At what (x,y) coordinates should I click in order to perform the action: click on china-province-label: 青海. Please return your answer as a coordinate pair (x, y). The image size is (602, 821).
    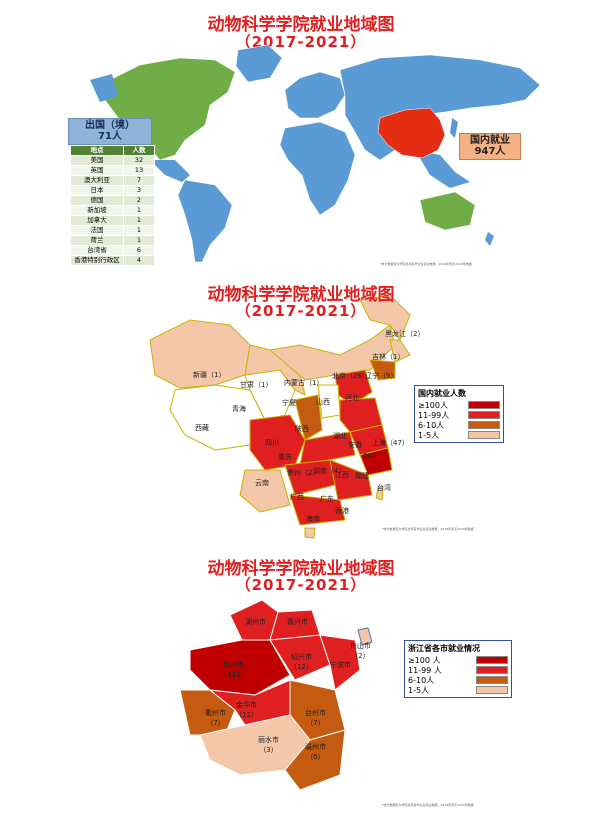
    Looking at the image, I should click on (239, 409).